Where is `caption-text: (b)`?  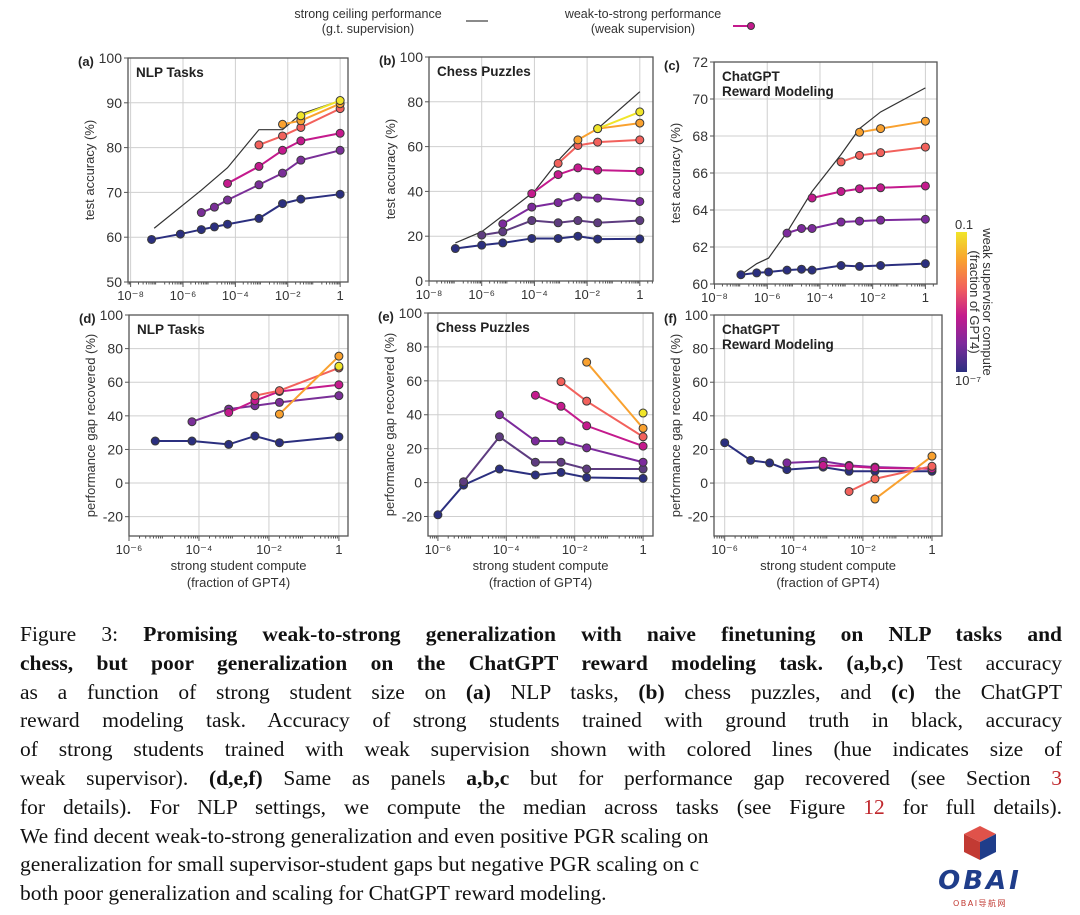
caption-text: (b) is located at coordinates (651, 691).